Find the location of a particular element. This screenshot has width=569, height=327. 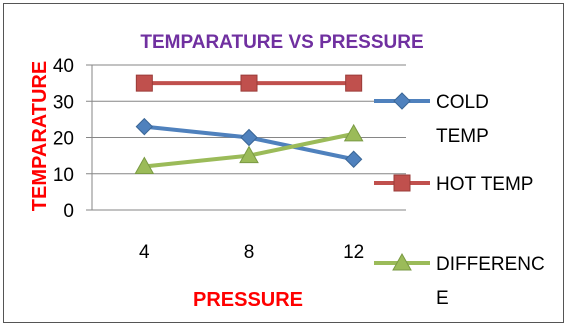

x-tick-labels: 4 8 12 is located at coordinates (251, 252).